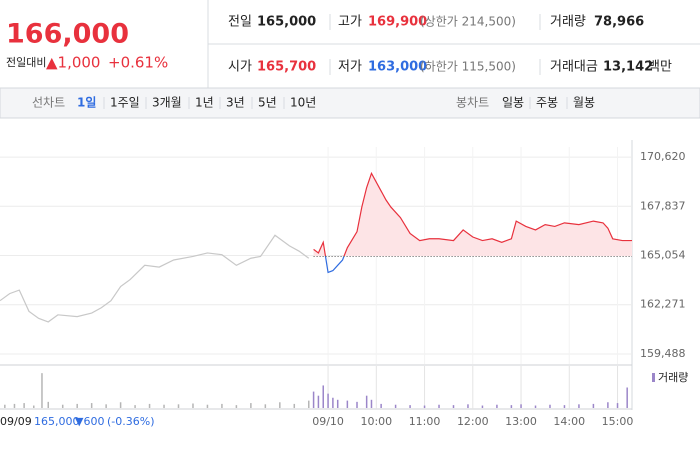  I want to click on area, so click(472, 214).